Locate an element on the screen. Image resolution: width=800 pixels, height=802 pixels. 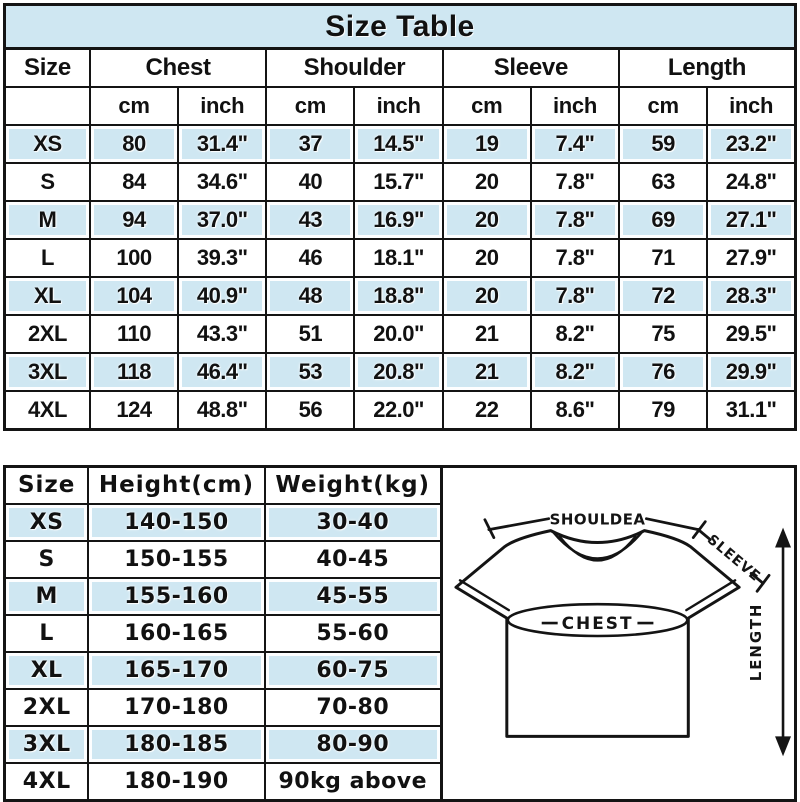
value-cell: 59 is located at coordinates (663, 144).